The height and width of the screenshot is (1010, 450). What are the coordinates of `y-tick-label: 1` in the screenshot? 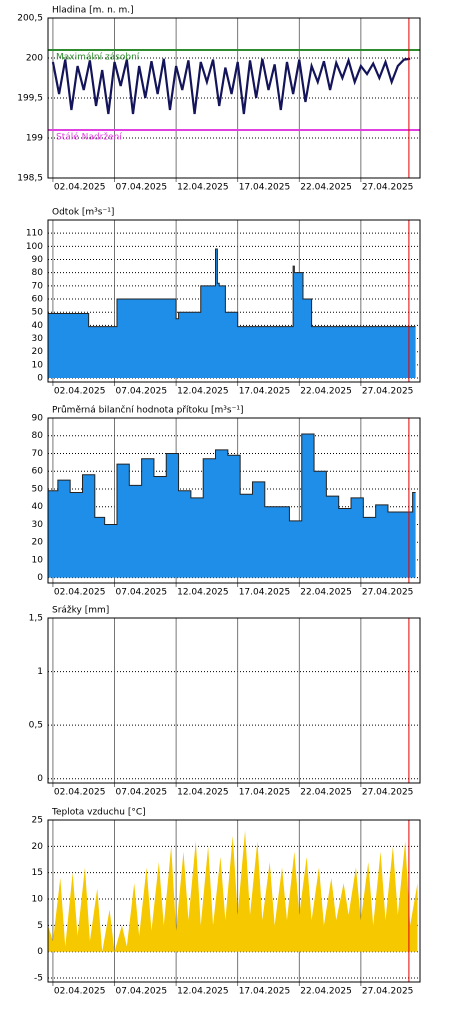 It's located at (40, 672).